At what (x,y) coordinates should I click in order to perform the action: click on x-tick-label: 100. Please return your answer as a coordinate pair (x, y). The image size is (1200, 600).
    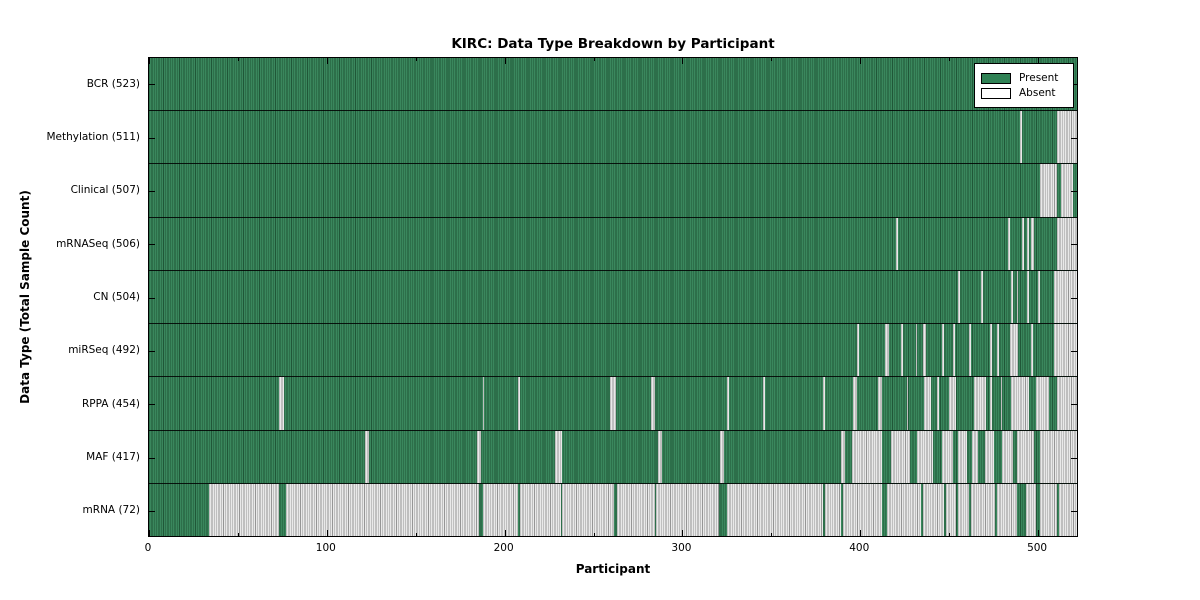
    Looking at the image, I should click on (325, 548).